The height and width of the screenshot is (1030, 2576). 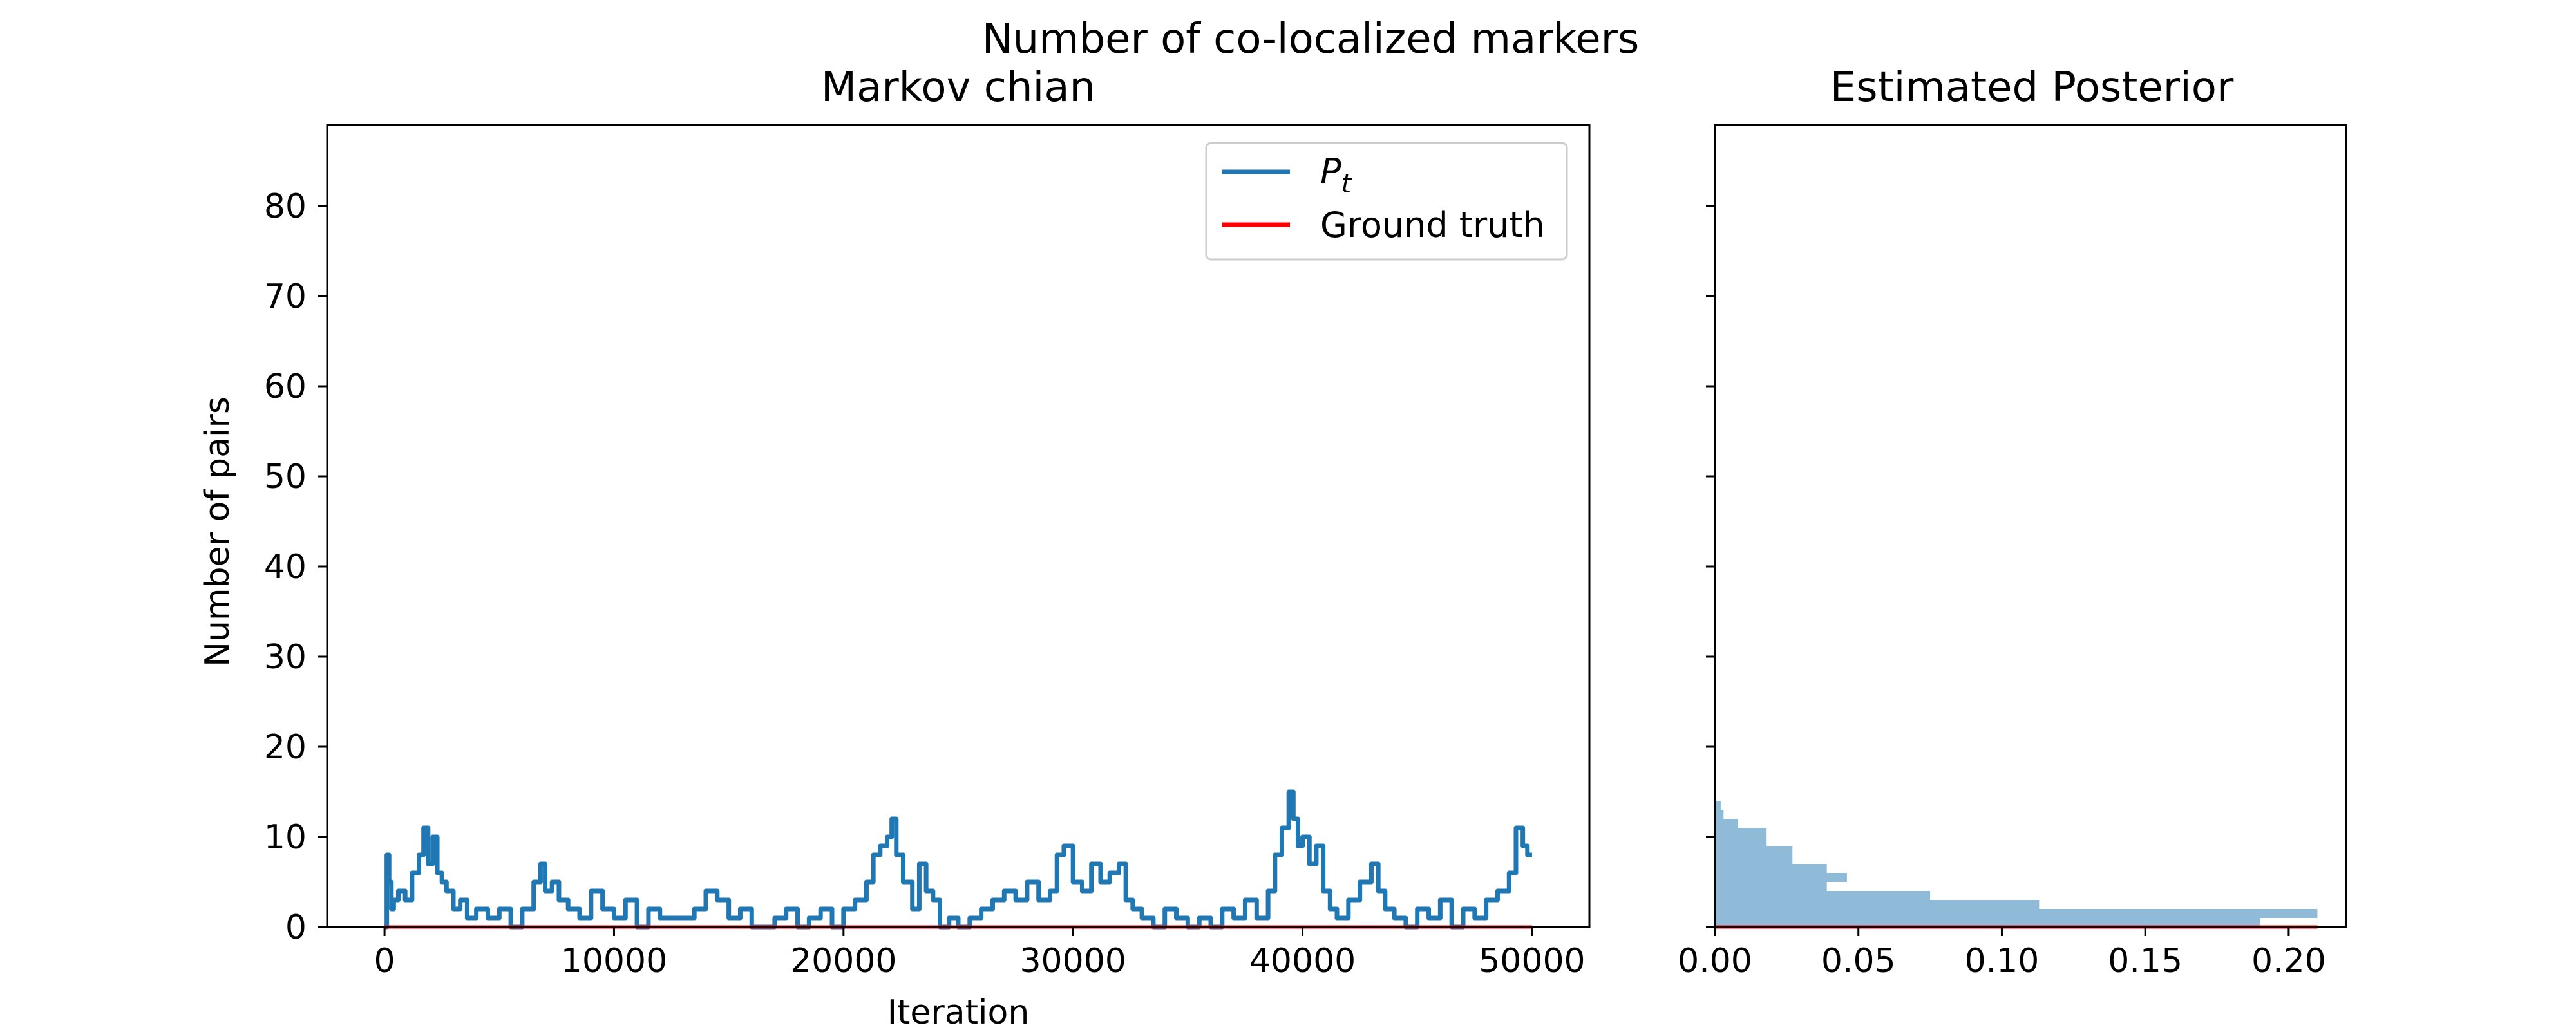 What do you see at coordinates (2016, 864) in the screenshot?
I see `posterior-bars-group` at bounding box center [2016, 864].